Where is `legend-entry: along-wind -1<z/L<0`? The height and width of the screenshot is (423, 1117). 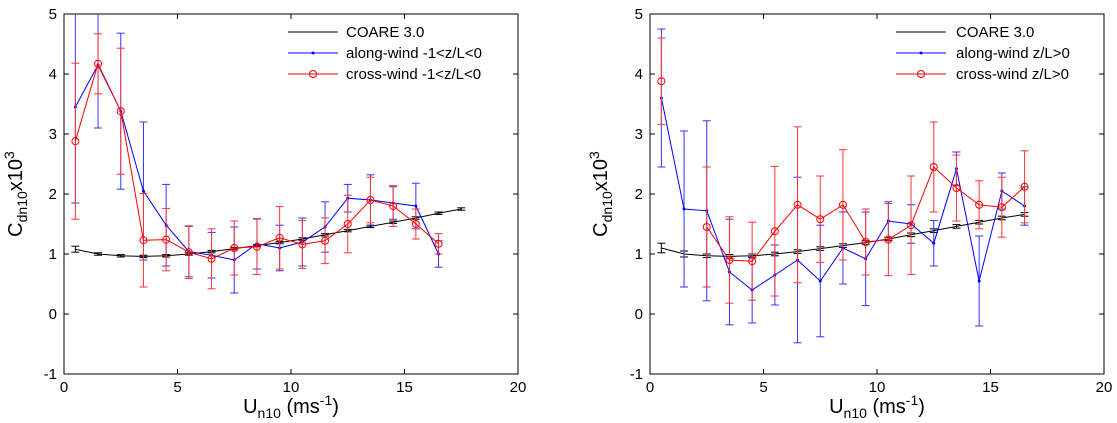
legend-entry: along-wind -1<z/L<0 is located at coordinates (385, 53).